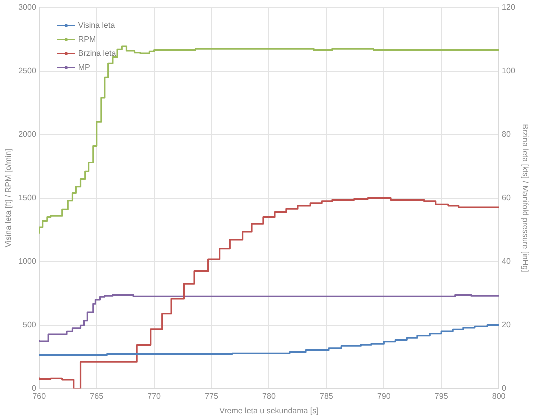  What do you see at coordinates (507, 135) in the screenshot?
I see `y2-tick-label: 80` at bounding box center [507, 135].